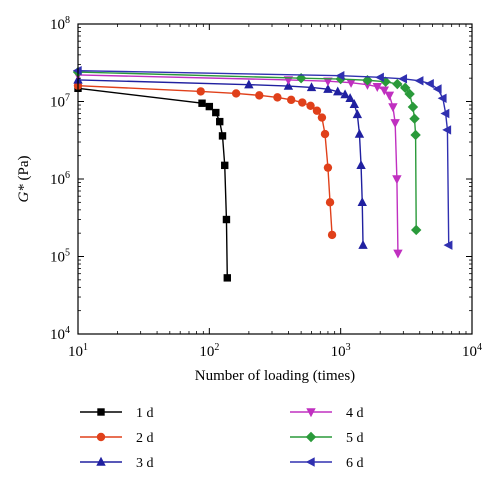  I want to click on x-axis-label: Number of loading (times), so click(275, 376).